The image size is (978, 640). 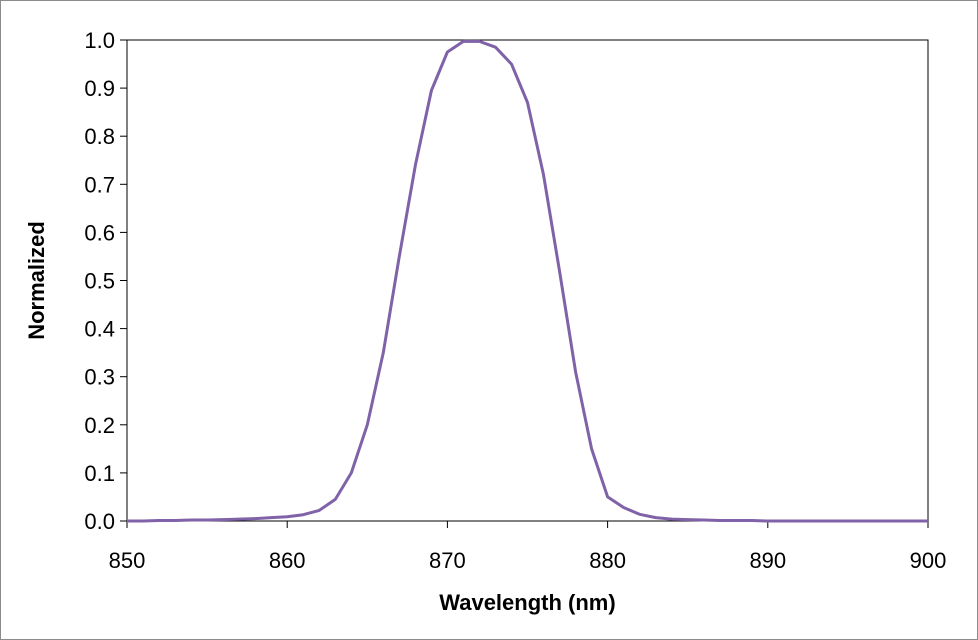 I want to click on y-tick-label: 0.7, so click(x=99, y=184).